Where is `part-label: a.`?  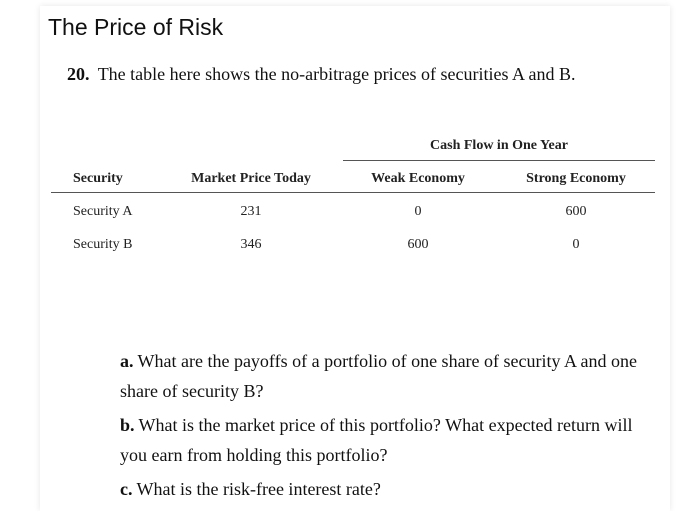
part-label: a. is located at coordinates (127, 361).